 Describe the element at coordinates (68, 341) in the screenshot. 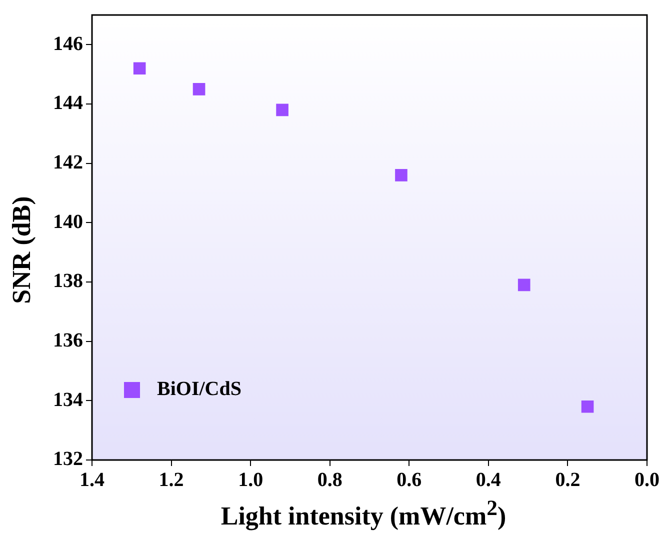

I see `y-tick-label: 136` at that location.